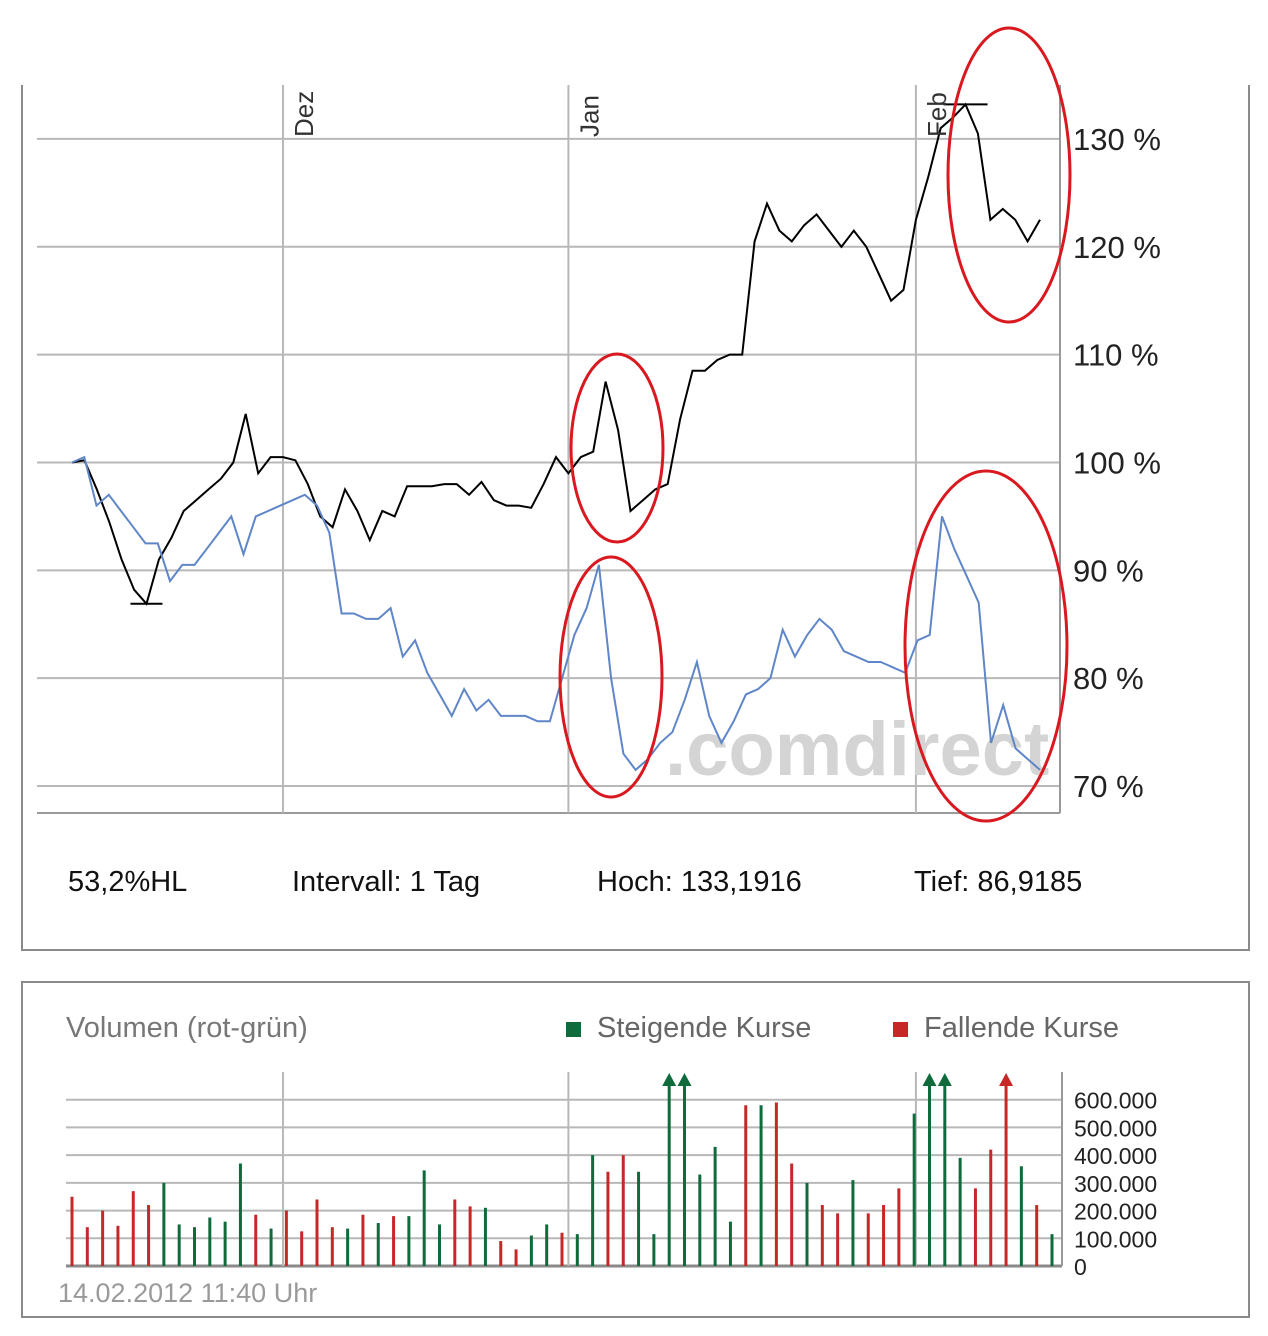 This screenshot has width=1268, height=1336. What do you see at coordinates (857, 749) in the screenshot?
I see `watermark: .comdirect` at bounding box center [857, 749].